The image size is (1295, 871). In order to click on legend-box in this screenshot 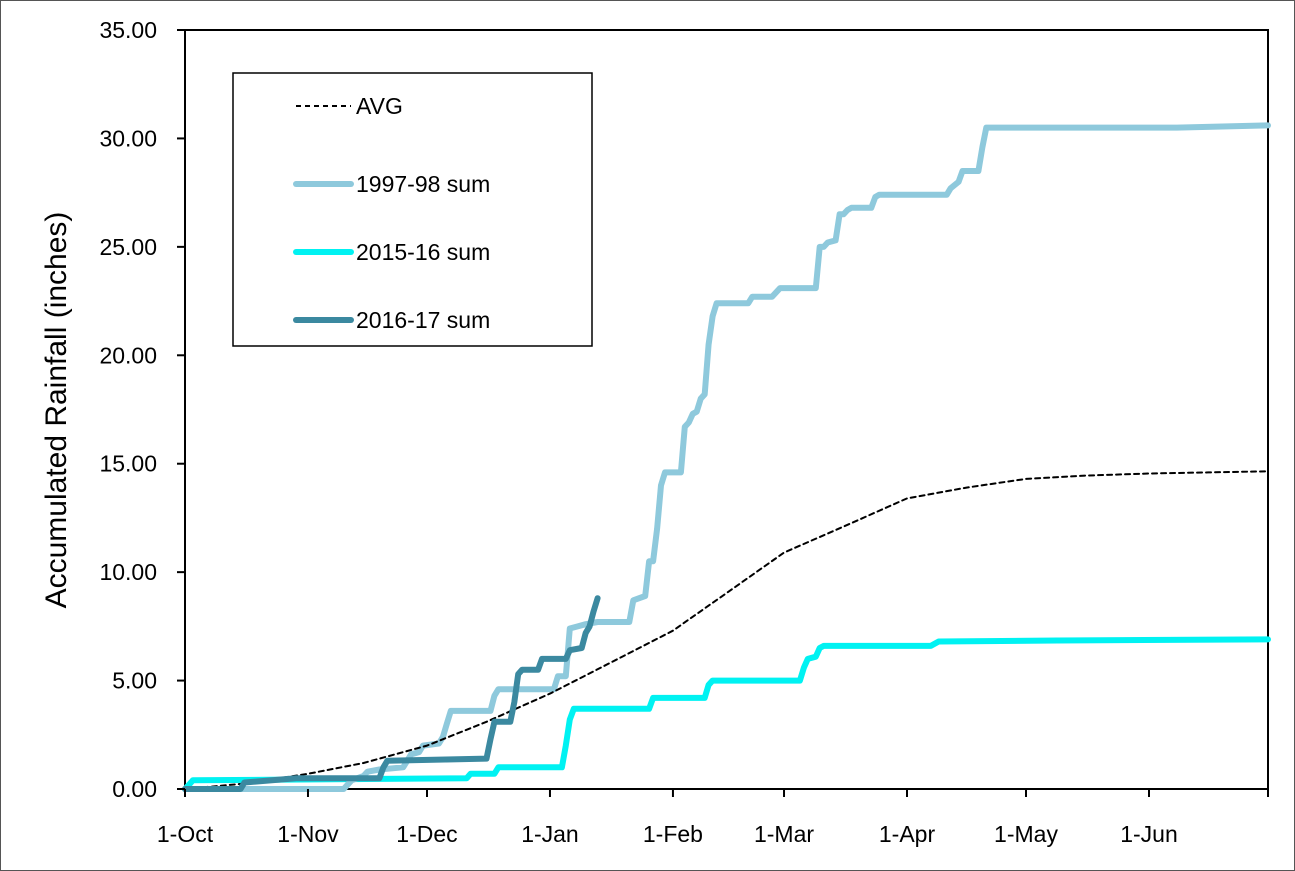, I will do `click(412, 209)`.